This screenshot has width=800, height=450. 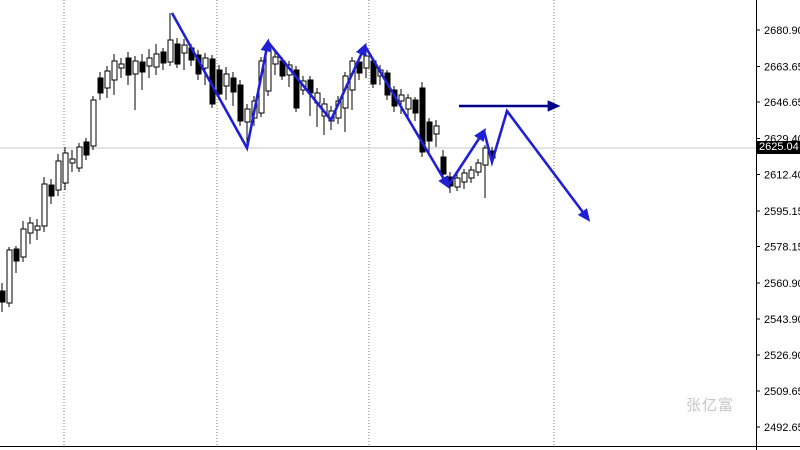 I want to click on axis-price-label: 2680.90, so click(x=782, y=31).